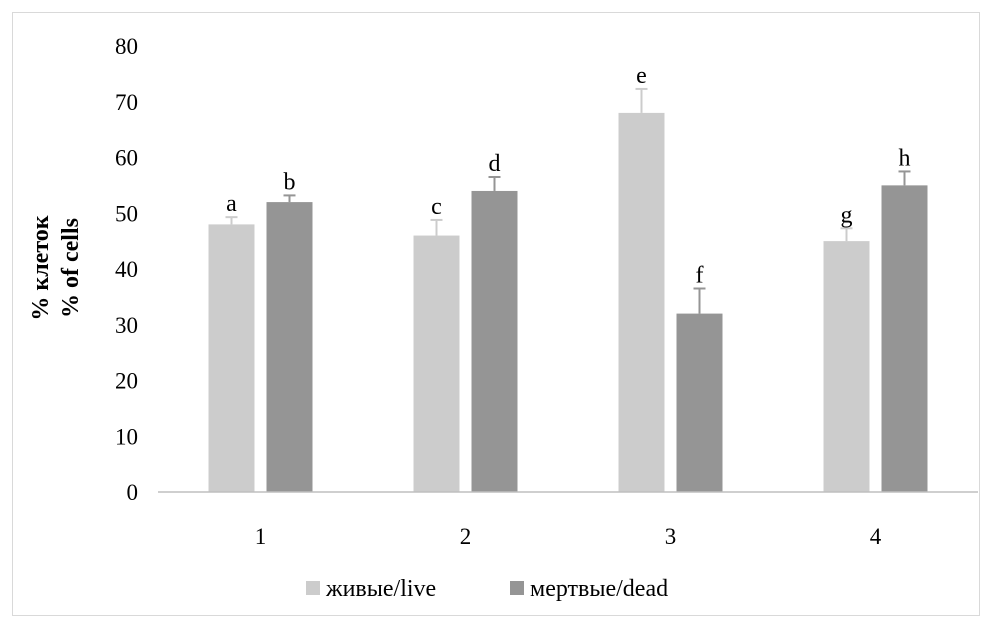  What do you see at coordinates (41, 267) in the screenshot?
I see `y-axis-label-line-1: % клеток` at bounding box center [41, 267].